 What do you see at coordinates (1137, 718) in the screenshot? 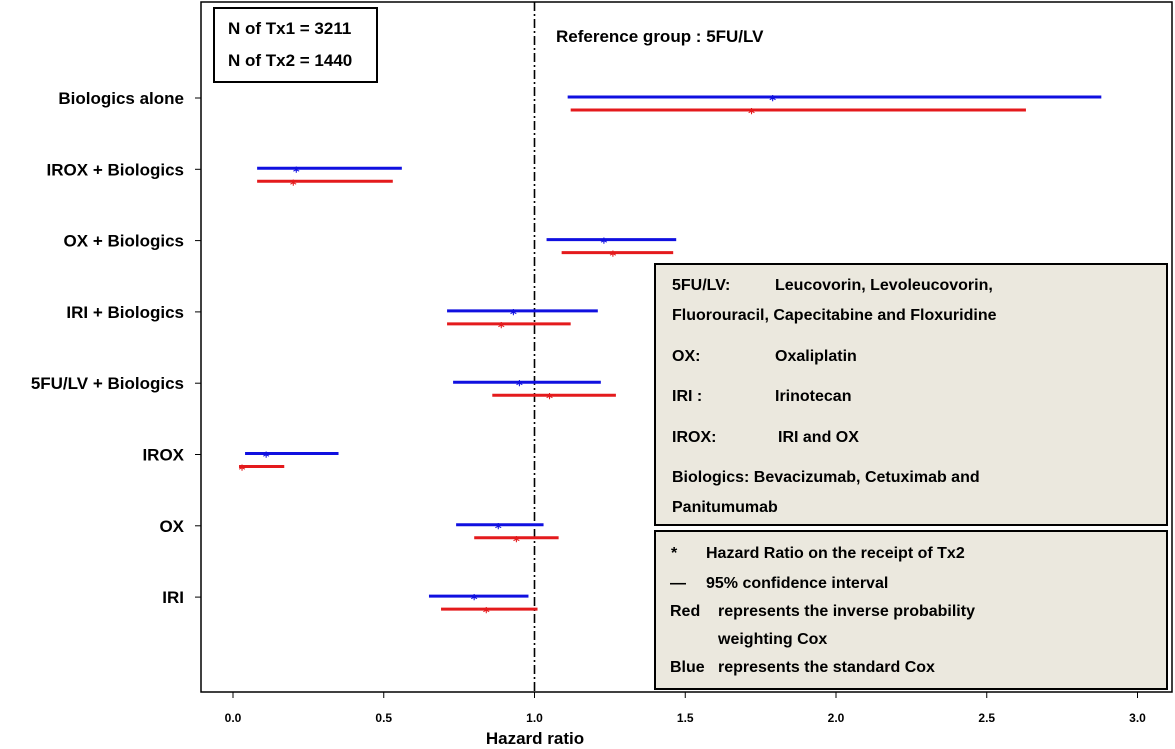
I see `x-tick-label: 3.0` at bounding box center [1137, 718].